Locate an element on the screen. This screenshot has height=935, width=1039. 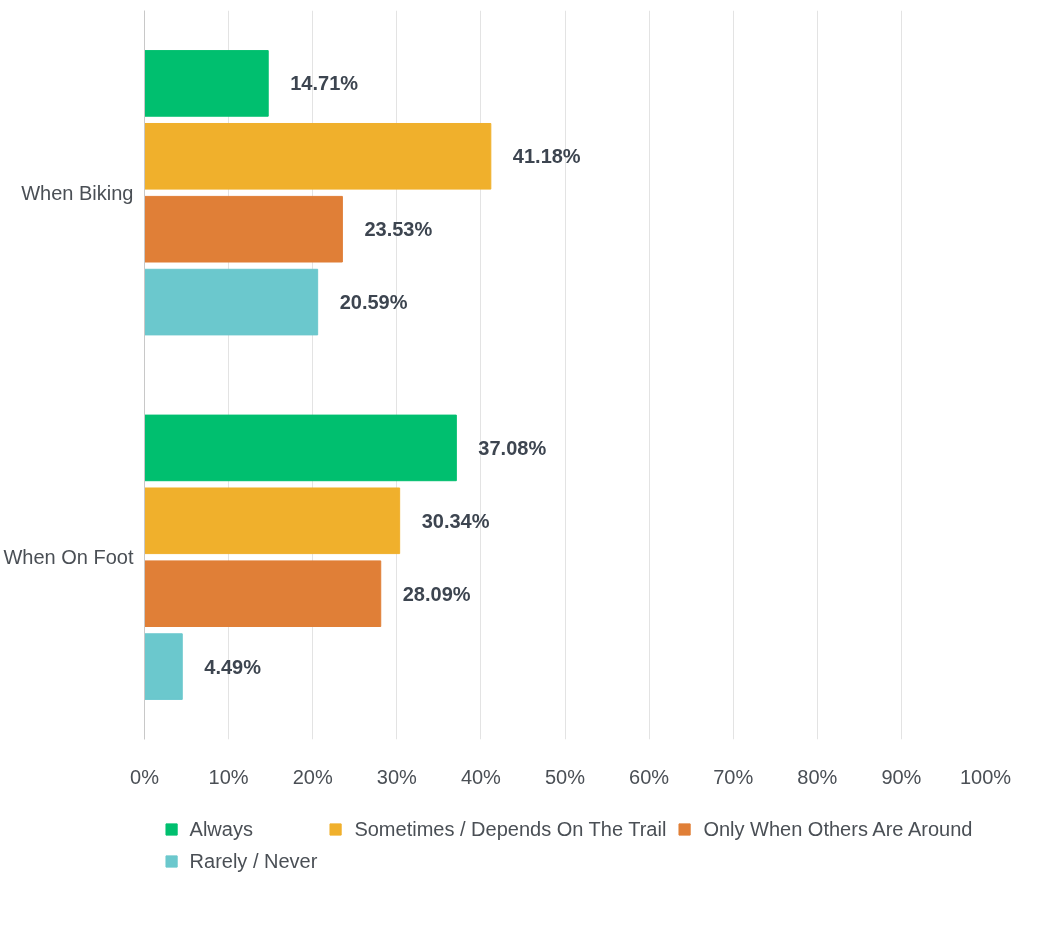
legend-label: Always is located at coordinates (221, 829).